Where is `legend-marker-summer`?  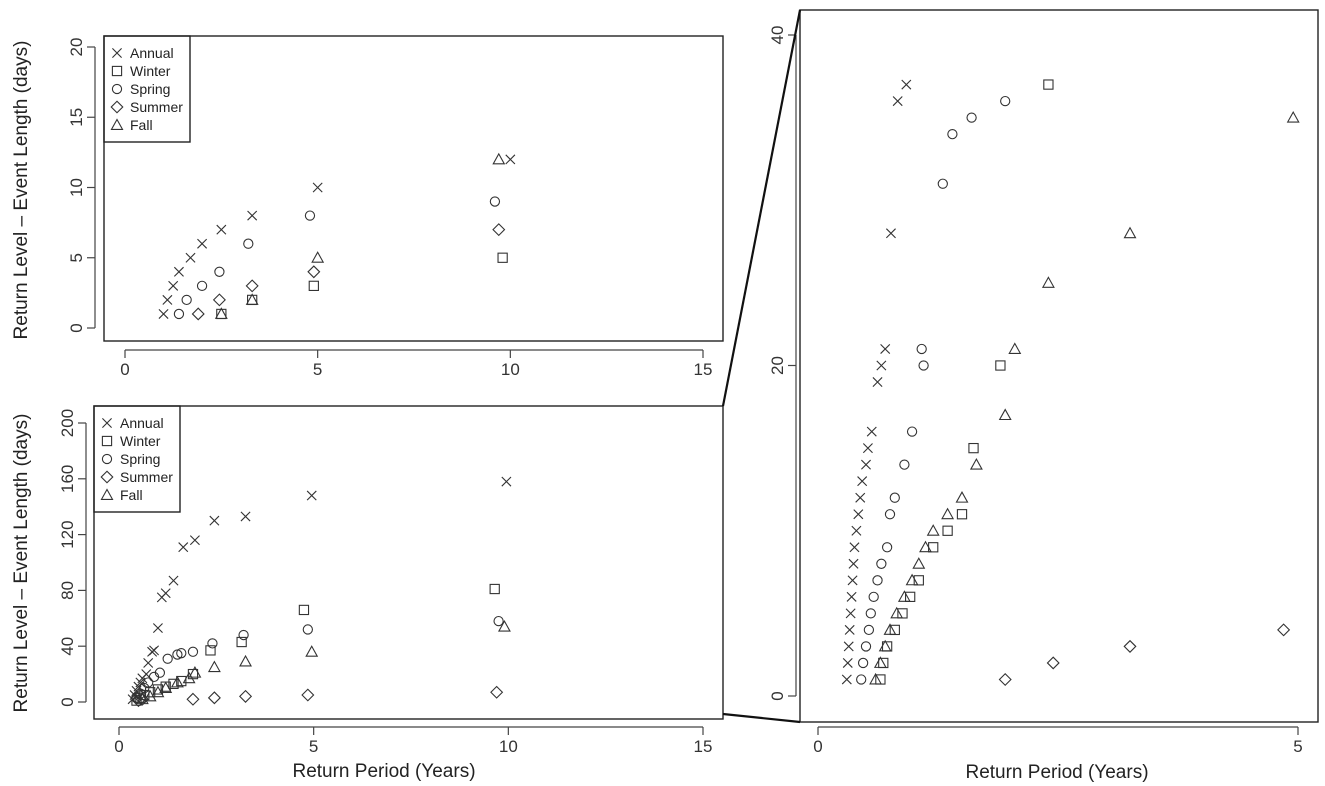 legend-marker-summer is located at coordinates (117, 107).